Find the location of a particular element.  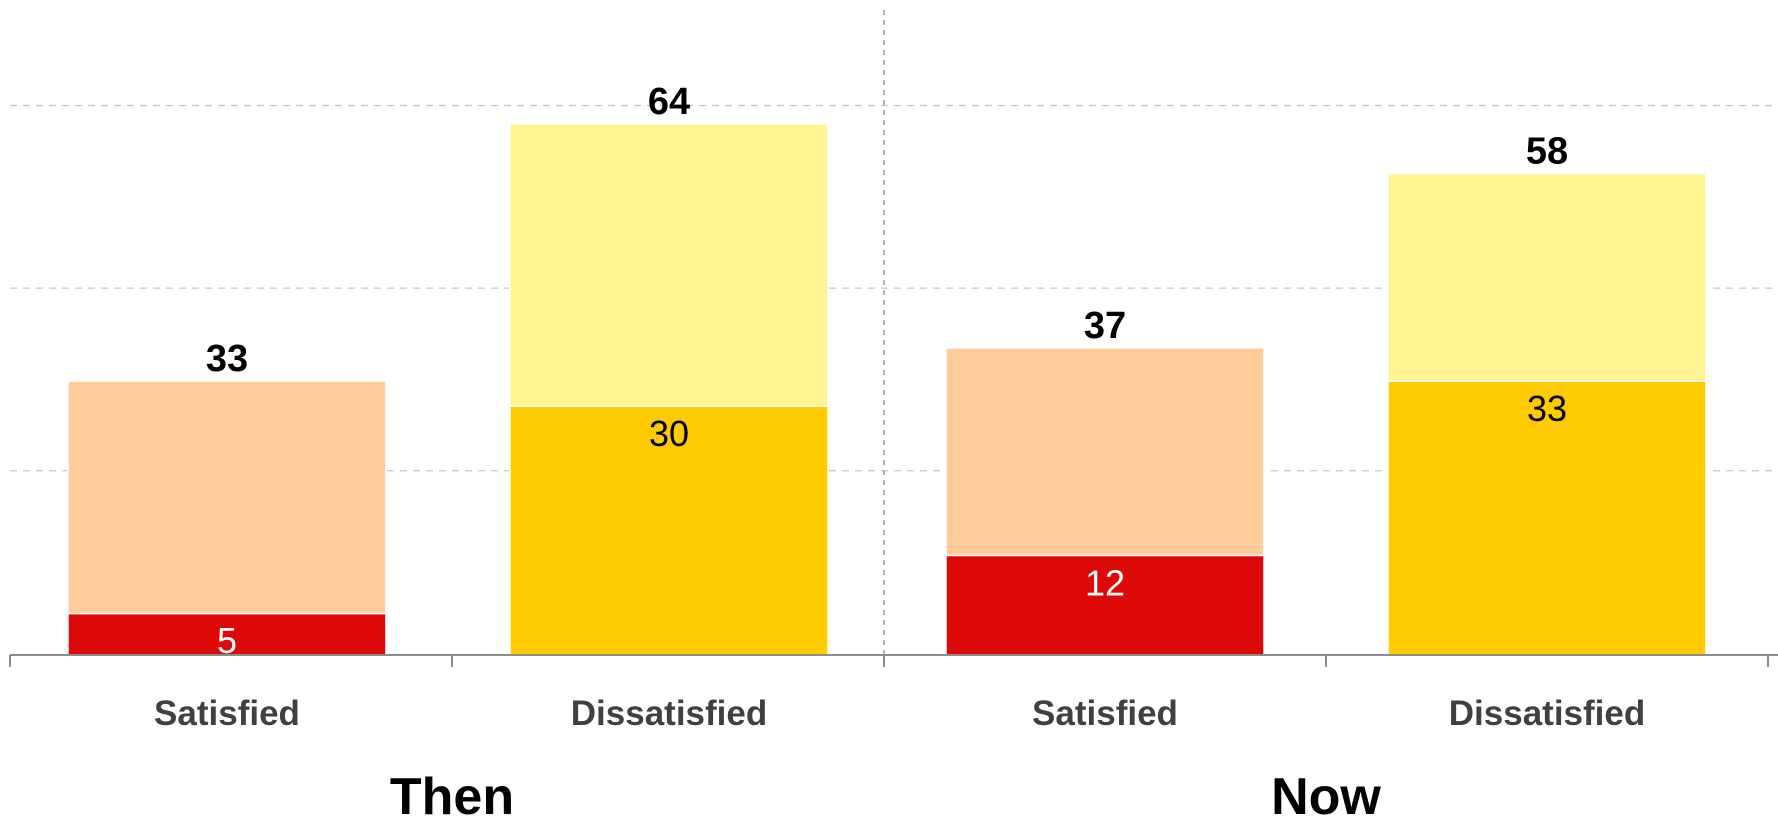

segment-value-label: 33 is located at coordinates (1547, 408).